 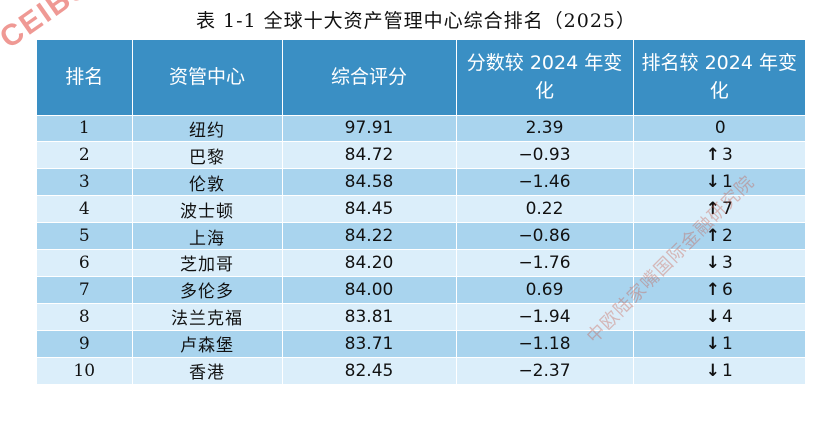 What do you see at coordinates (85, 289) in the screenshot?
I see `rank-cell: 7` at bounding box center [85, 289].